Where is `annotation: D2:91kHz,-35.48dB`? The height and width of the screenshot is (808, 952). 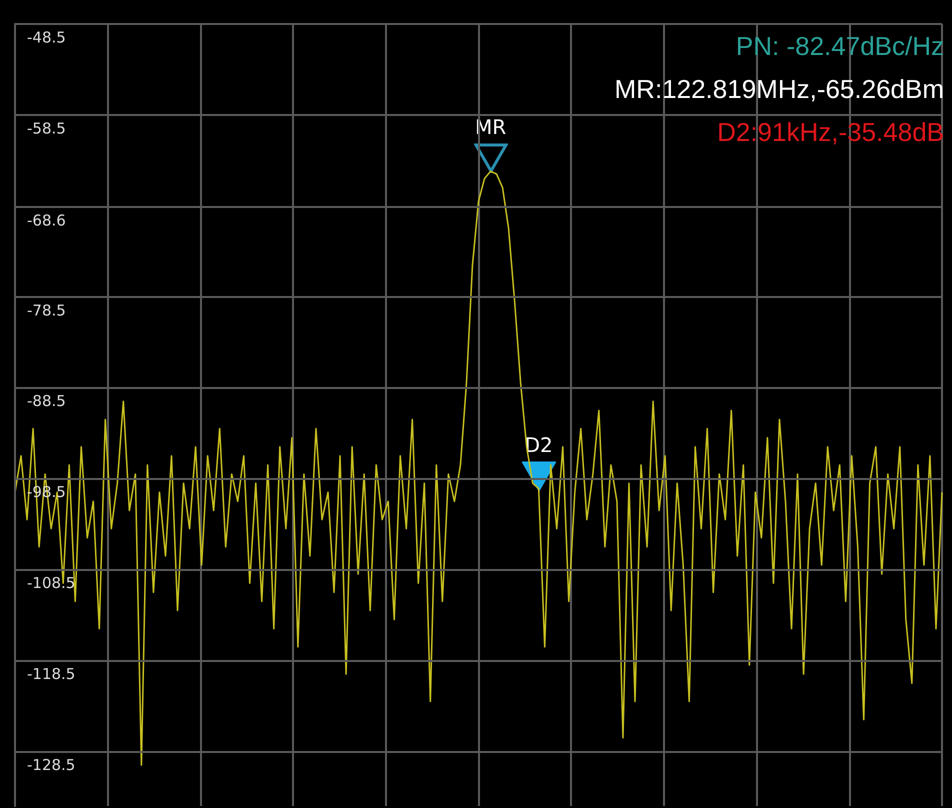
annotation: D2:91kHz,-35.48dB is located at coordinates (830, 132).